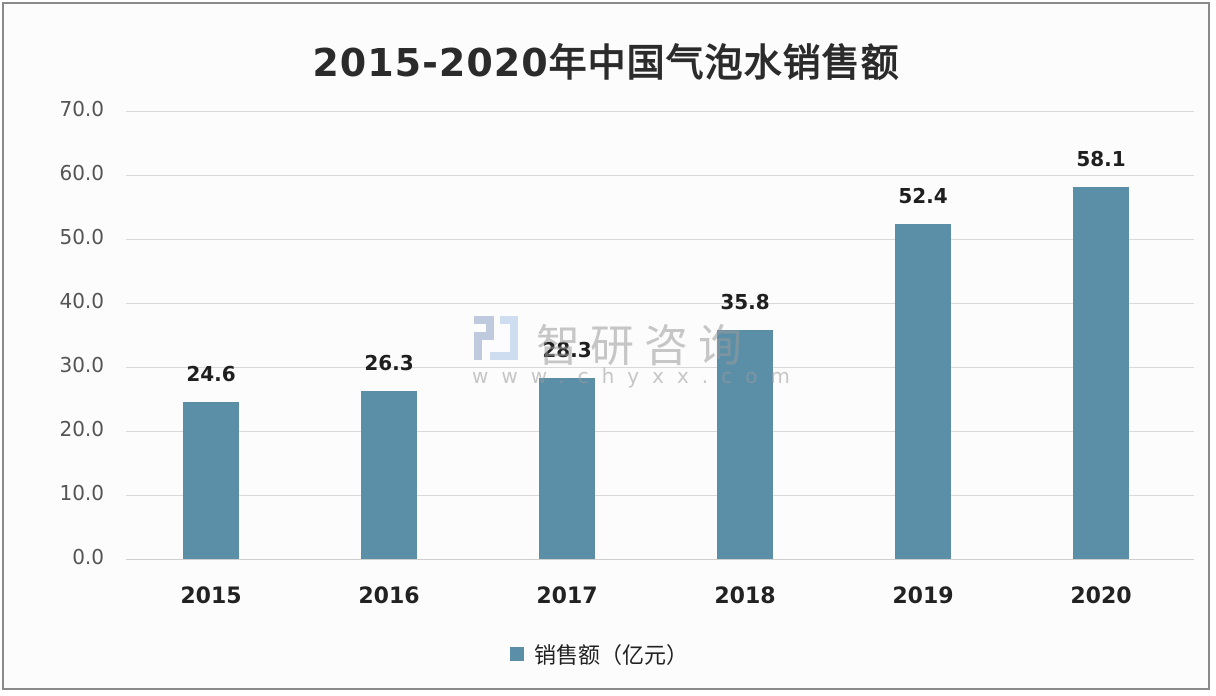 Image resolution: width=1216 pixels, height=696 pixels. I want to click on data-label: 52.4, so click(923, 195).